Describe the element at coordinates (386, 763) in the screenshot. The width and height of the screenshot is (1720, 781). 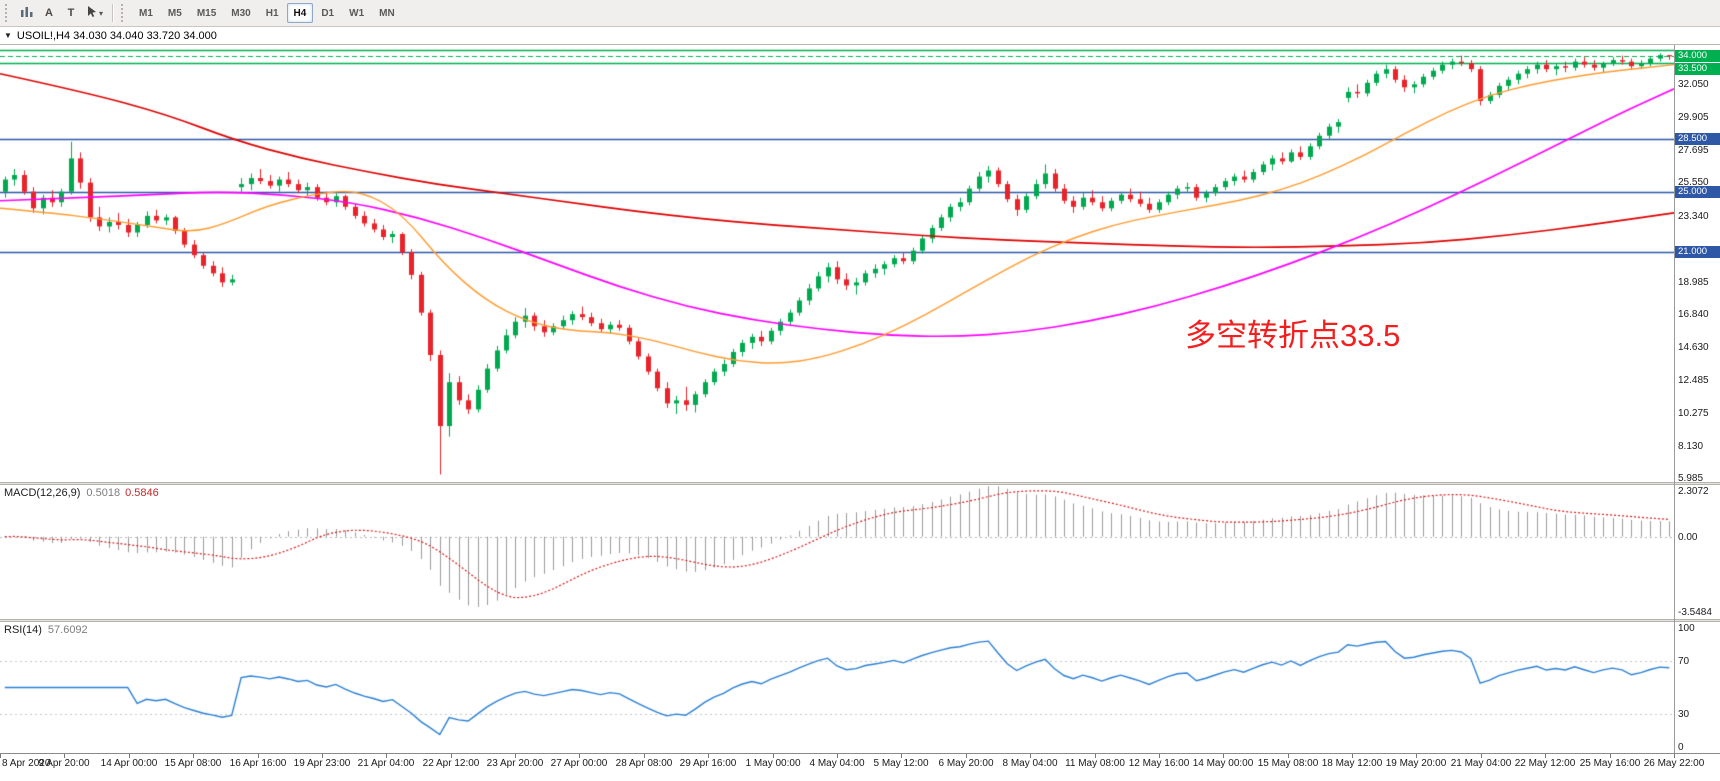
I see `time-axis-label: 21 Apr 04:00` at that location.